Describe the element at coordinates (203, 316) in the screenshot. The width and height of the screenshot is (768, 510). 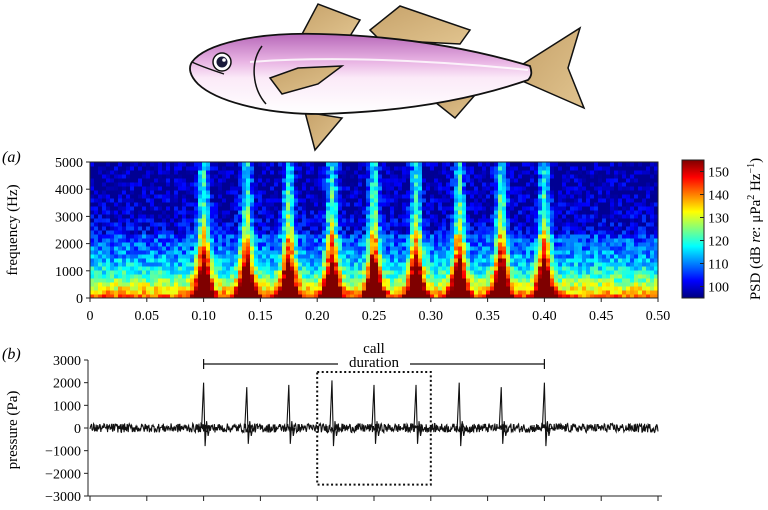
I see `spectrogram-xtick-label: 0.10` at that location.